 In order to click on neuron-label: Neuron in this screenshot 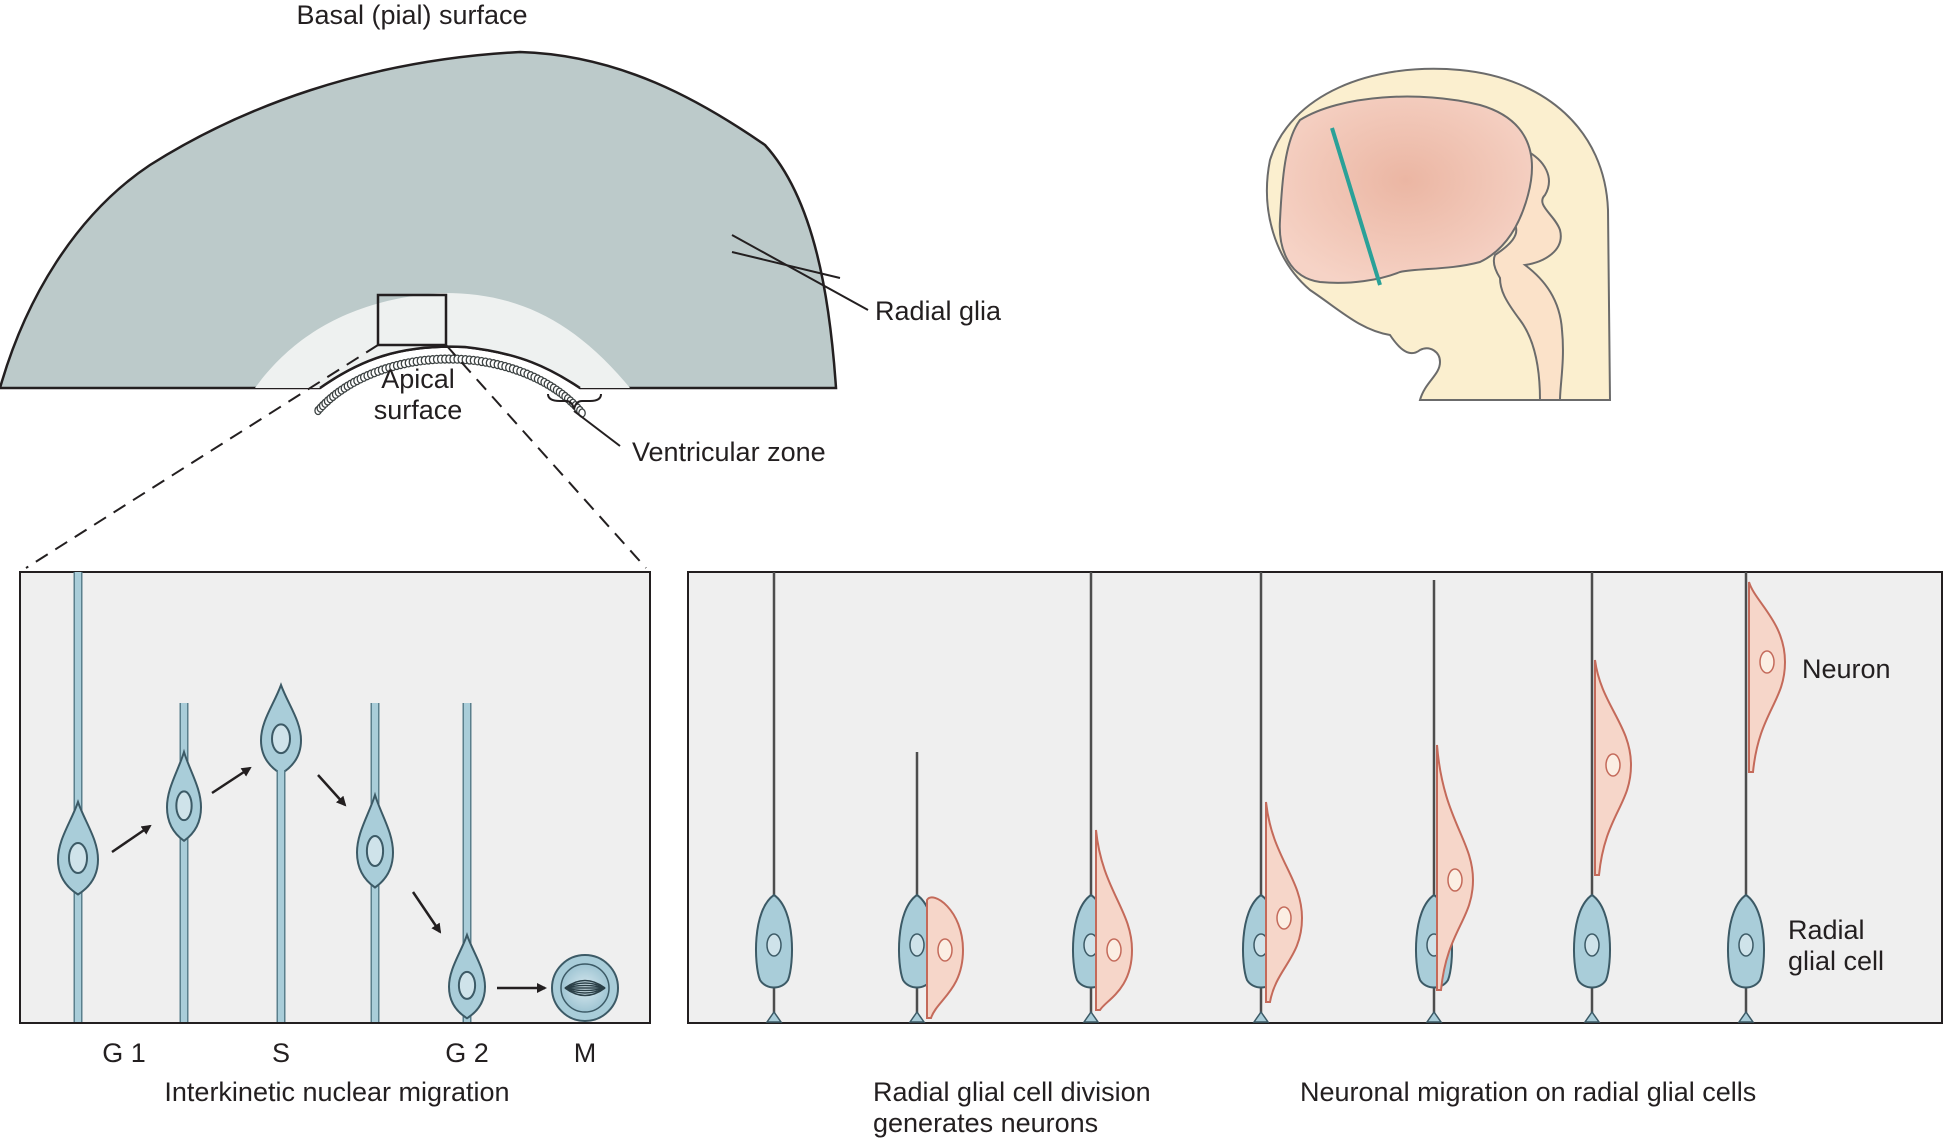, I will do `click(1846, 669)`.